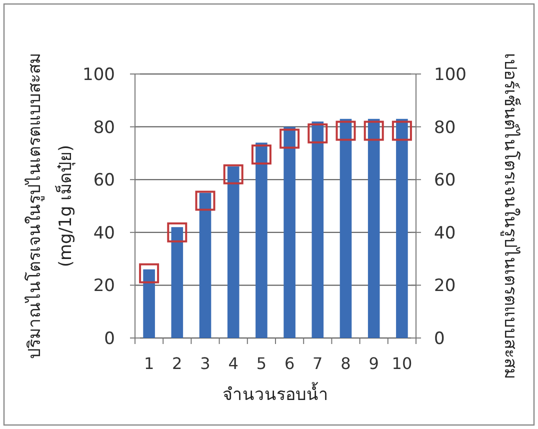 This screenshot has height=429, width=538. I want to click on x-tick-label: 8, so click(345, 363).